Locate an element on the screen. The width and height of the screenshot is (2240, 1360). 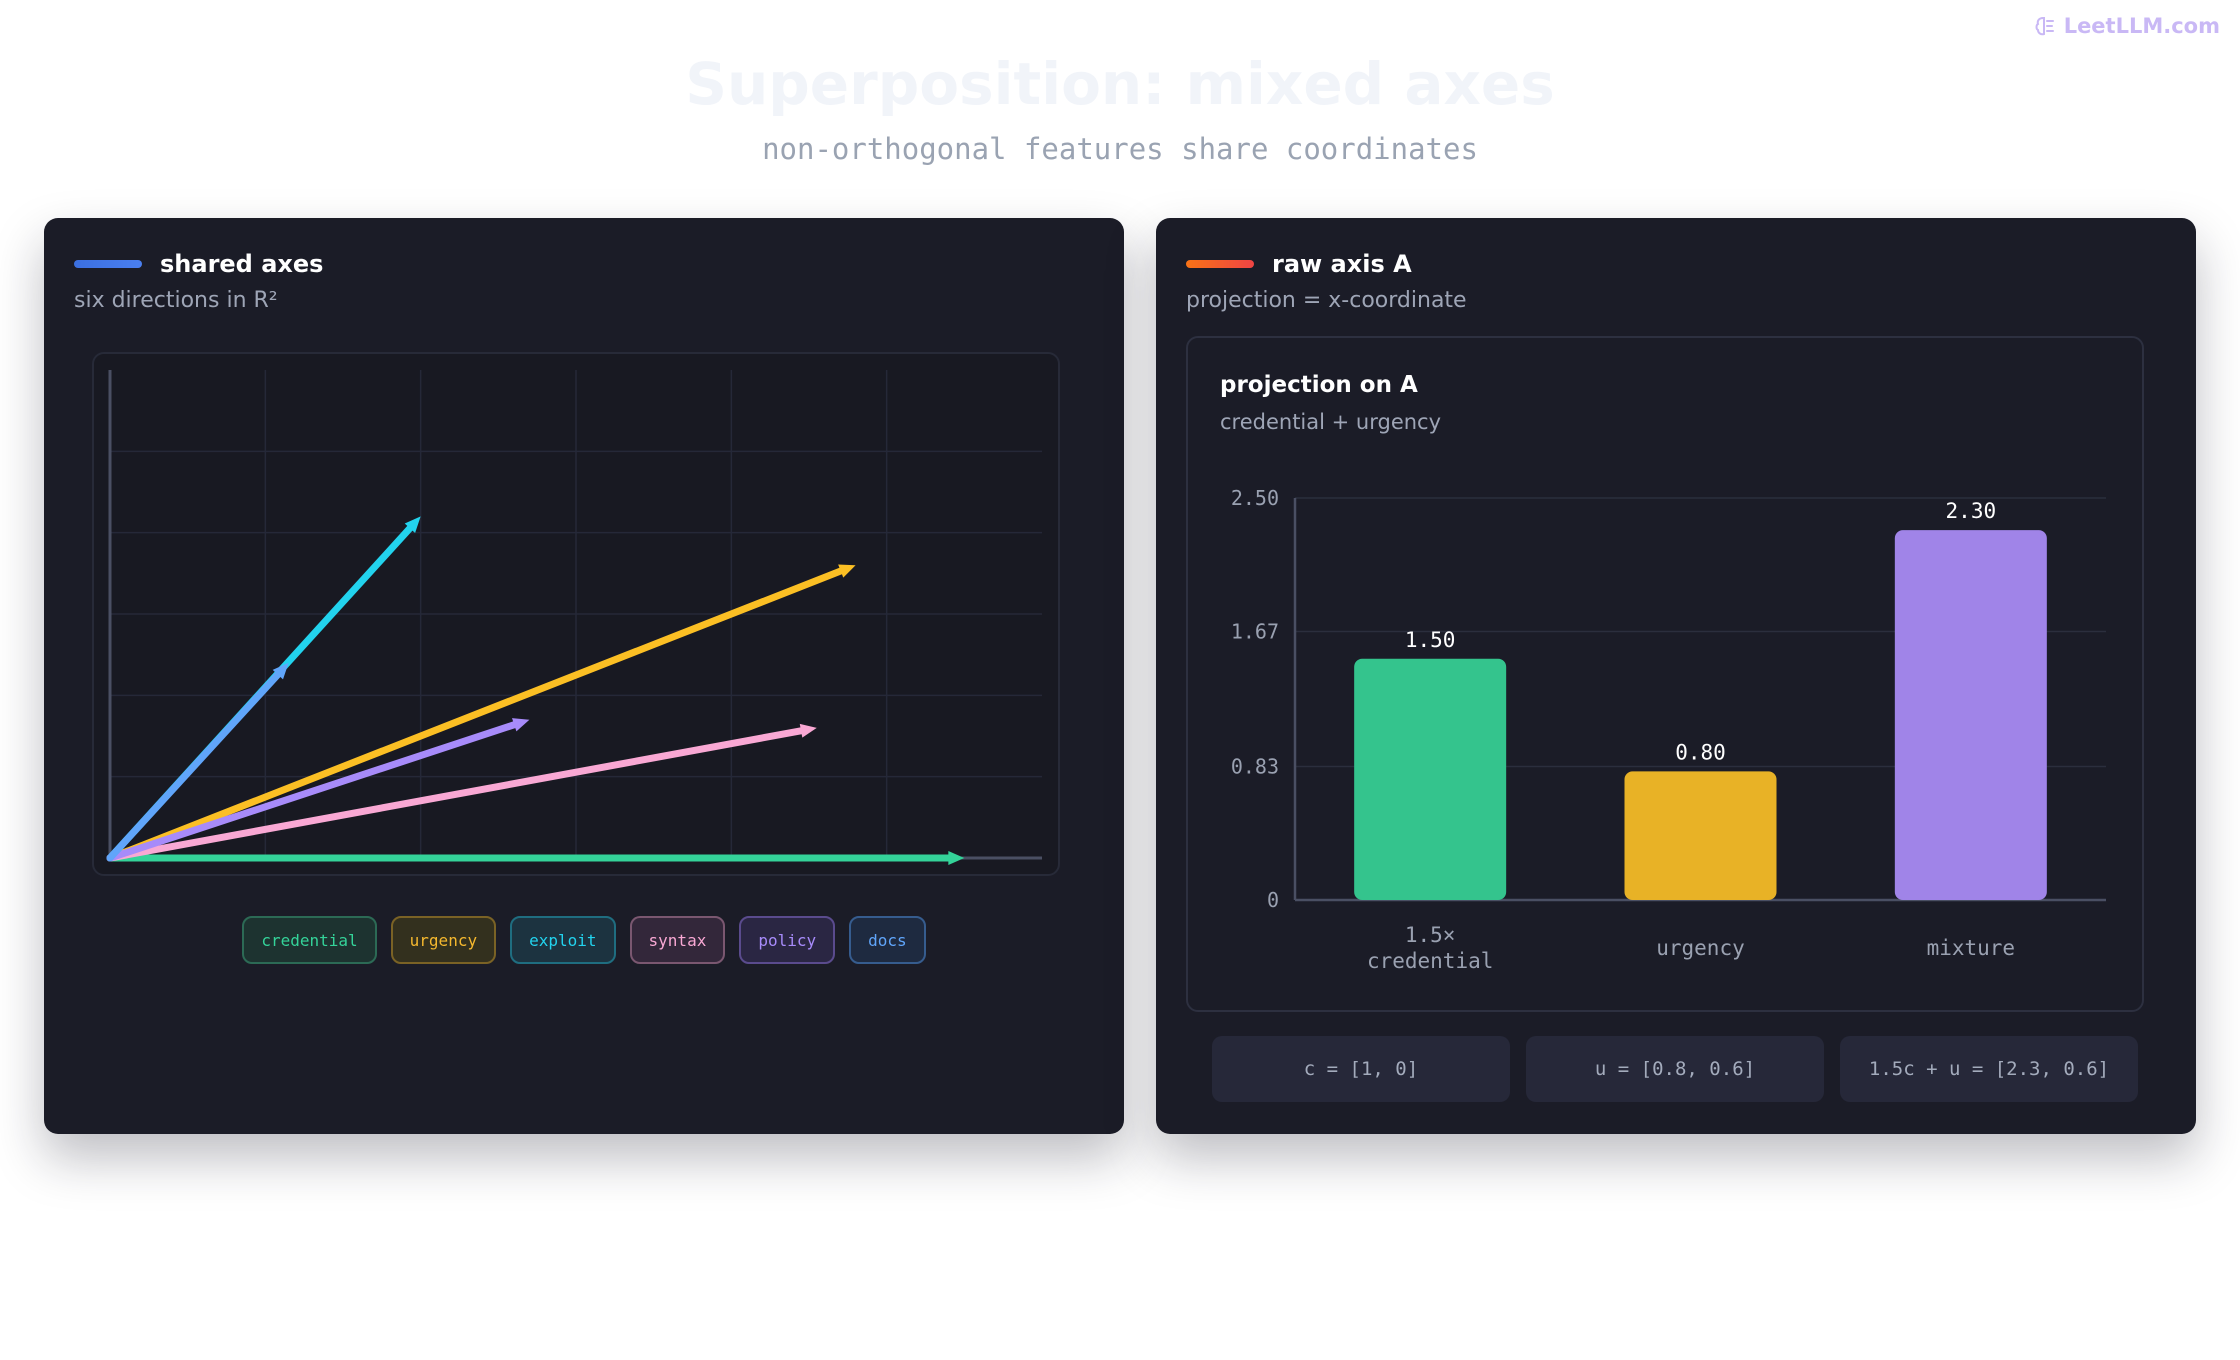
panel-subtitle: projection = x-coordinate is located at coordinates (1326, 300).